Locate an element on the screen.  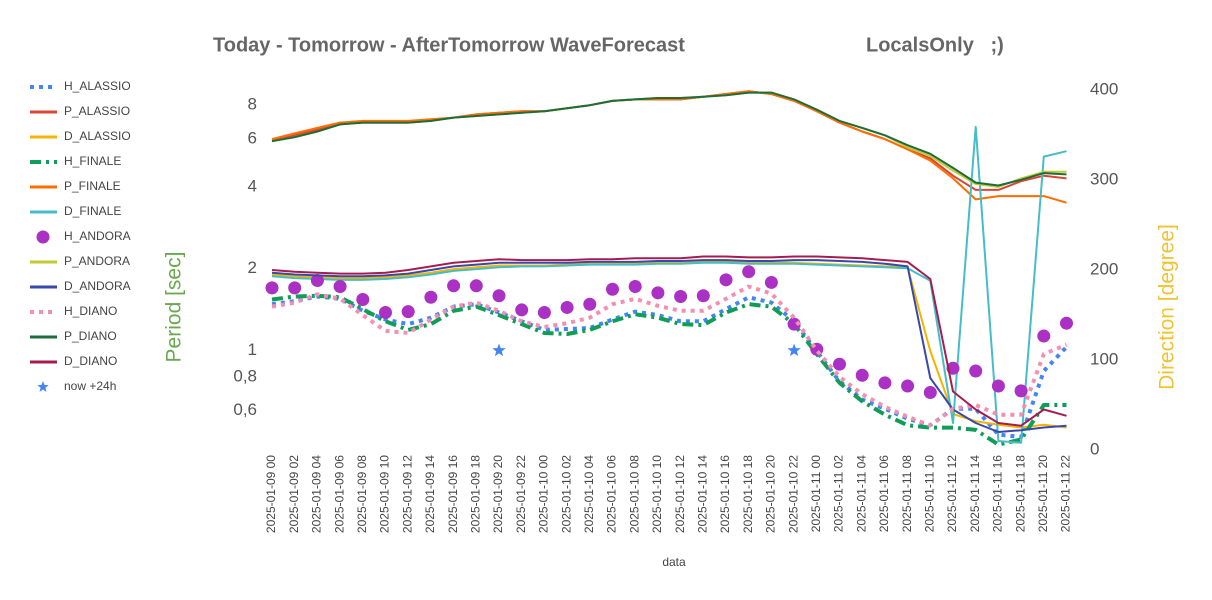
legend-label: P_FINALE is located at coordinates (92, 186).